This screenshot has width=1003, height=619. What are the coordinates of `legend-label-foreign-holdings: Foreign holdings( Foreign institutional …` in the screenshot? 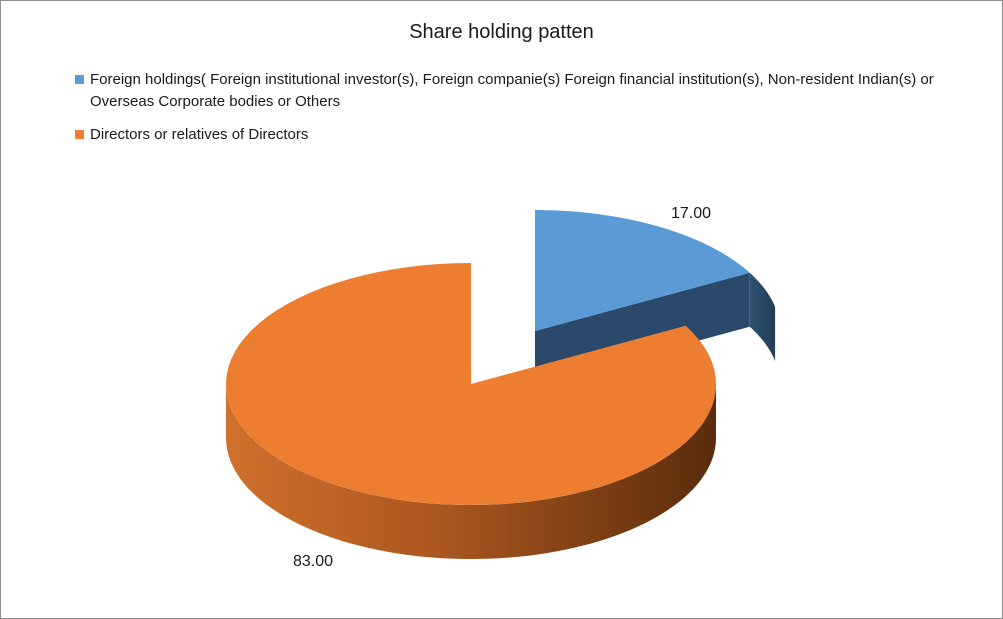 It's located at (512, 90).